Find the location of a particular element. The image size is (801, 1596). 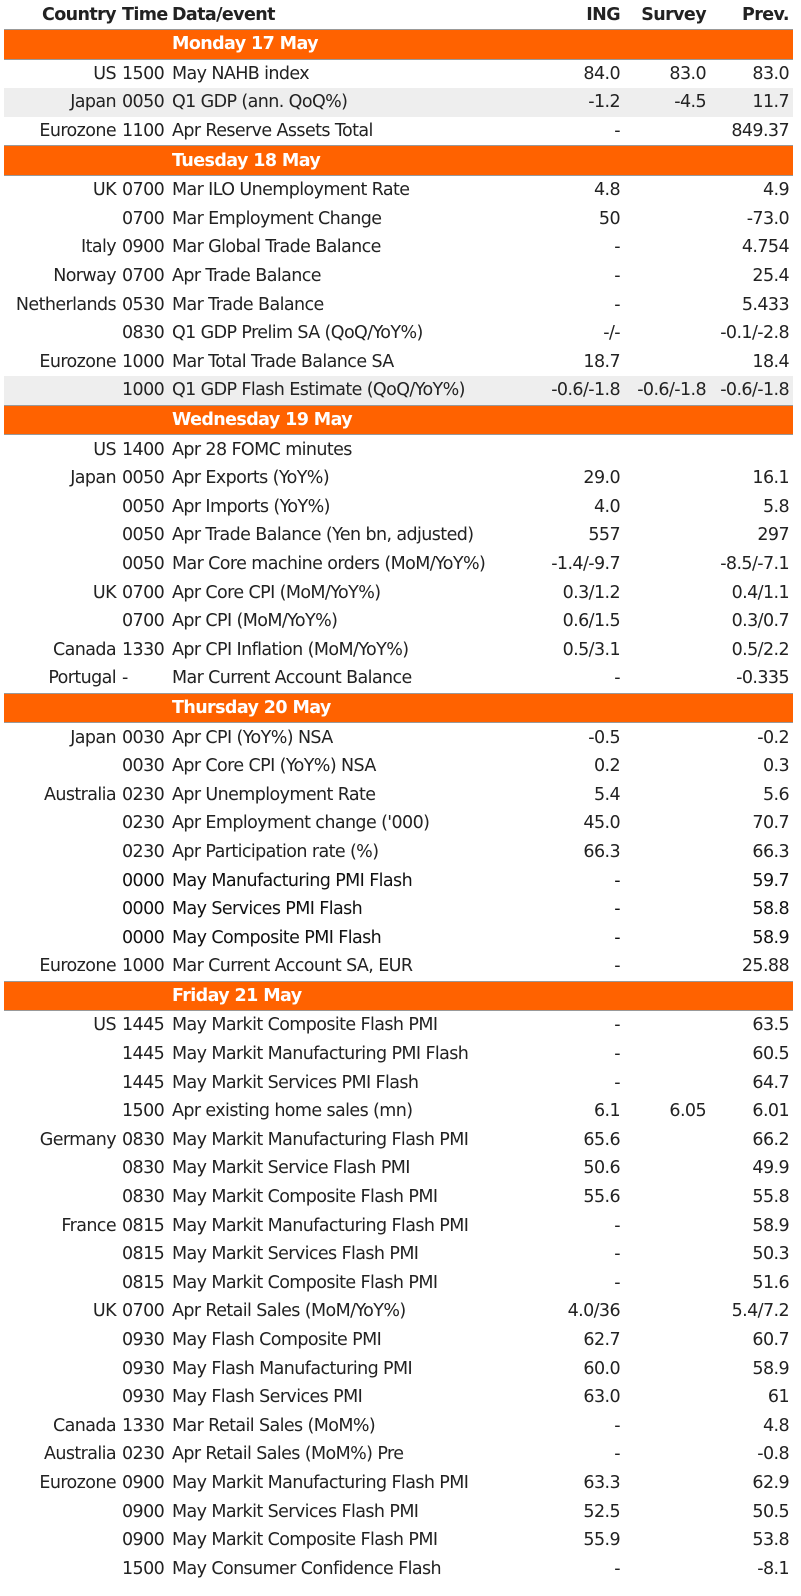

ing-cell: 0.6/1.5 is located at coordinates (591, 621).